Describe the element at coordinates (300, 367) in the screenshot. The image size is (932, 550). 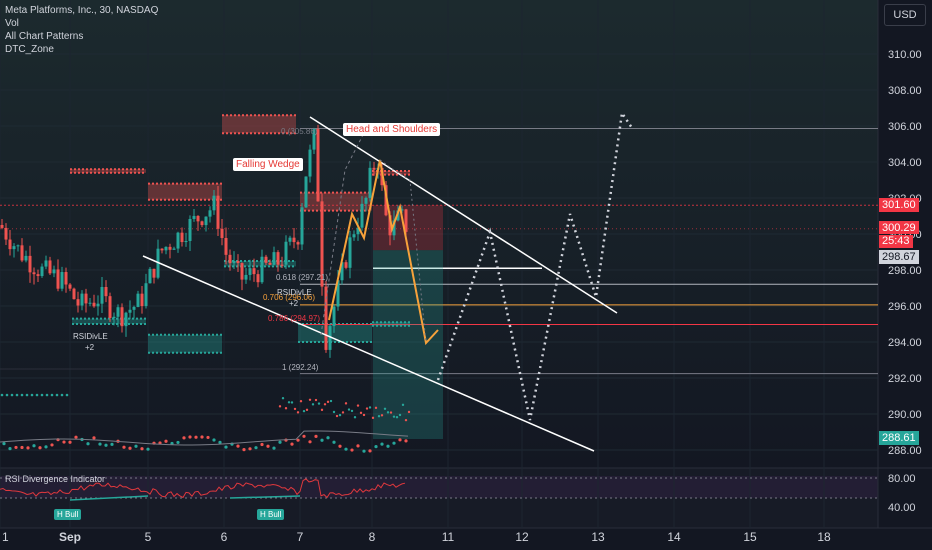
I see `fib-label-1: 1 (292.24)` at that location.